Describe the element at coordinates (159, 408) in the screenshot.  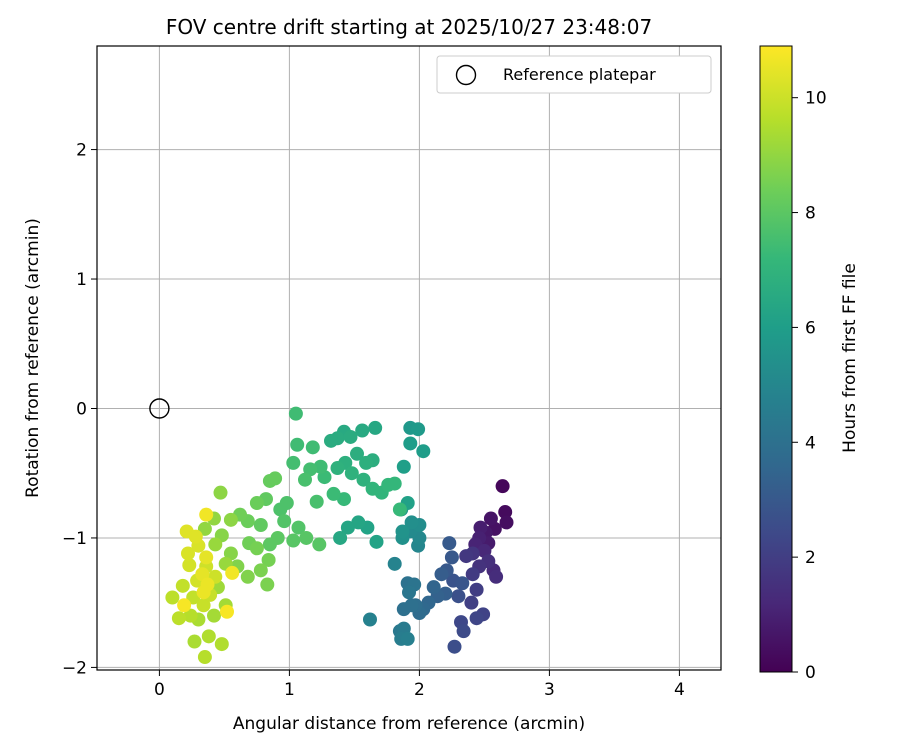
I see `reference-platepar-marker` at that location.